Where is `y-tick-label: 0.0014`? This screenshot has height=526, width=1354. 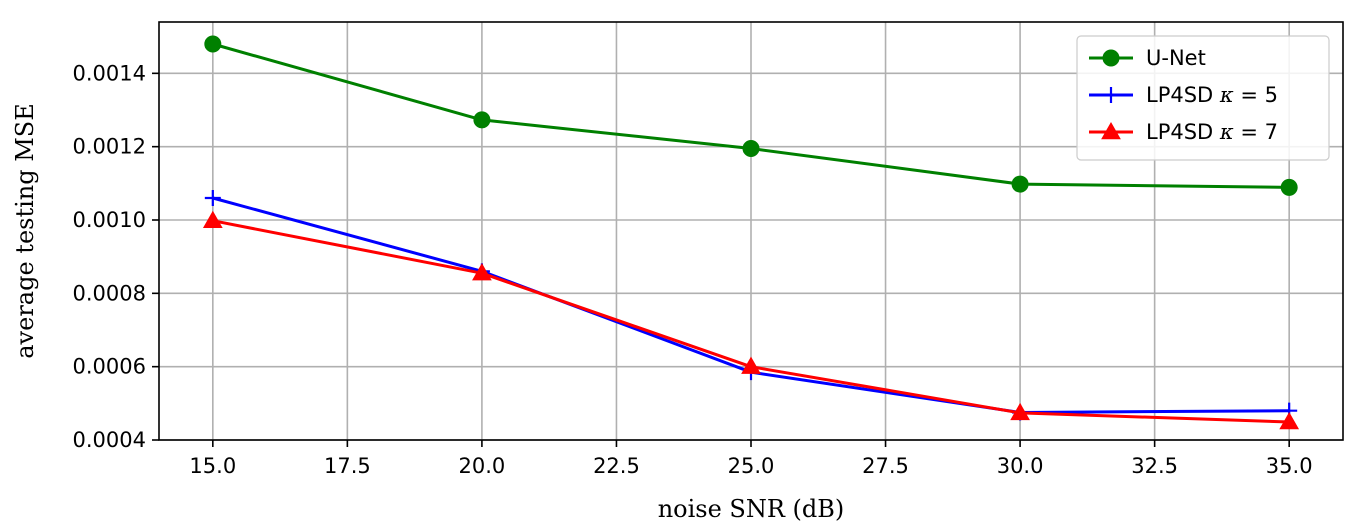 y-tick-label: 0.0014 is located at coordinates (109, 73).